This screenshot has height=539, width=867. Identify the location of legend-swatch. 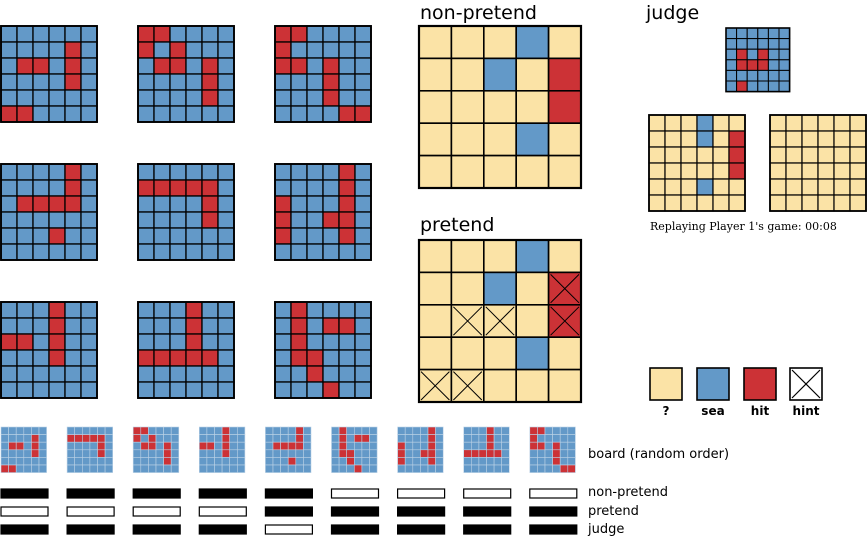
(666, 384).